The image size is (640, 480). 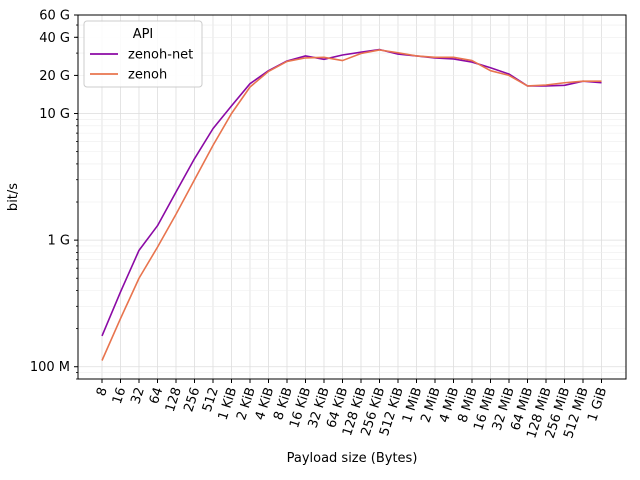 I want to click on x-tick-label: 256, so click(x=192, y=400).